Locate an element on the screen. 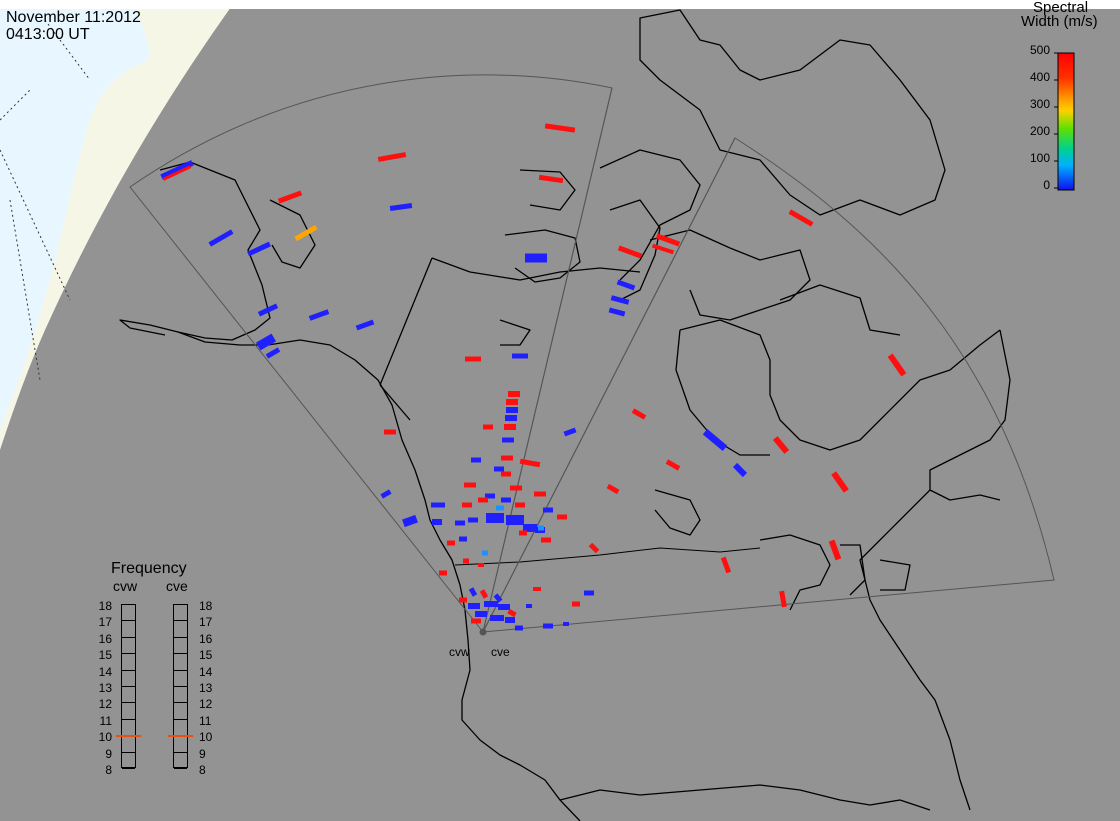  frequency-level-label-left: 14 is located at coordinates (105, 671).